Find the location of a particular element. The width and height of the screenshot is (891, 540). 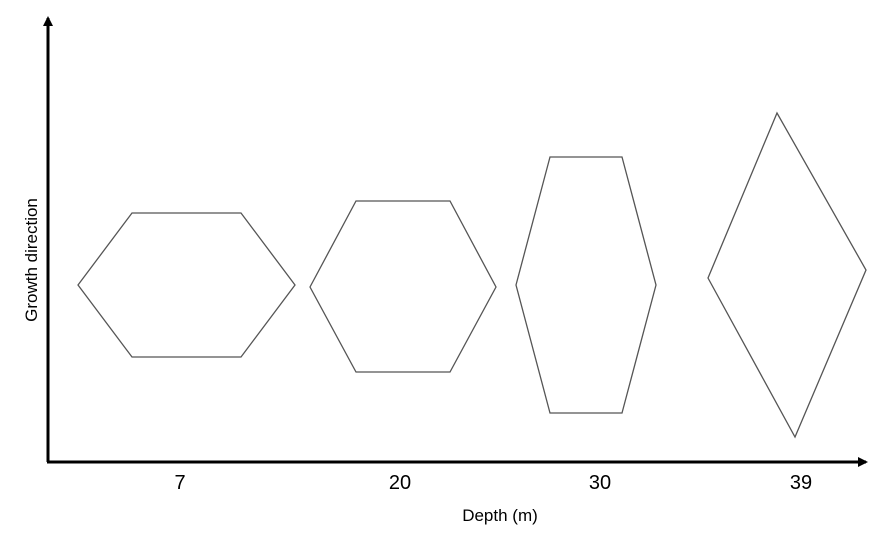

depth-label: 7 is located at coordinates (179, 483).